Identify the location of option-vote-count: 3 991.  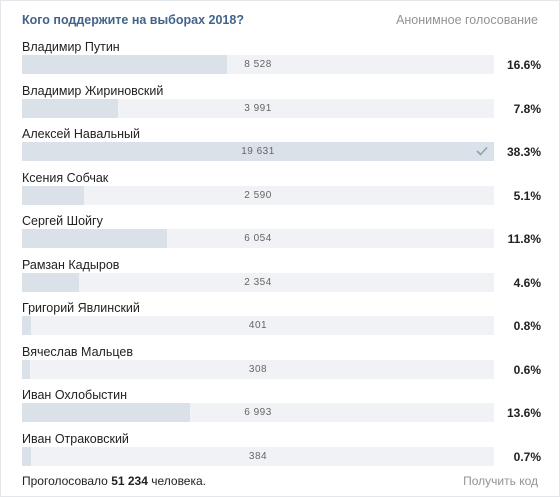
(258, 108).